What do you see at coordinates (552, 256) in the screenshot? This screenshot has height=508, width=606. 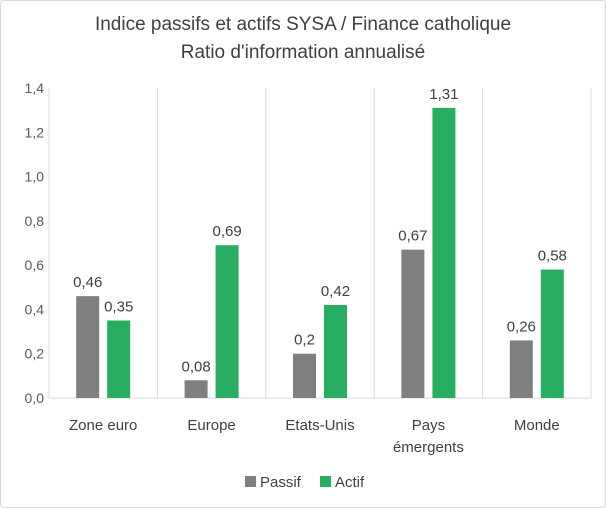 I see `data-label: 0,58` at bounding box center [552, 256].